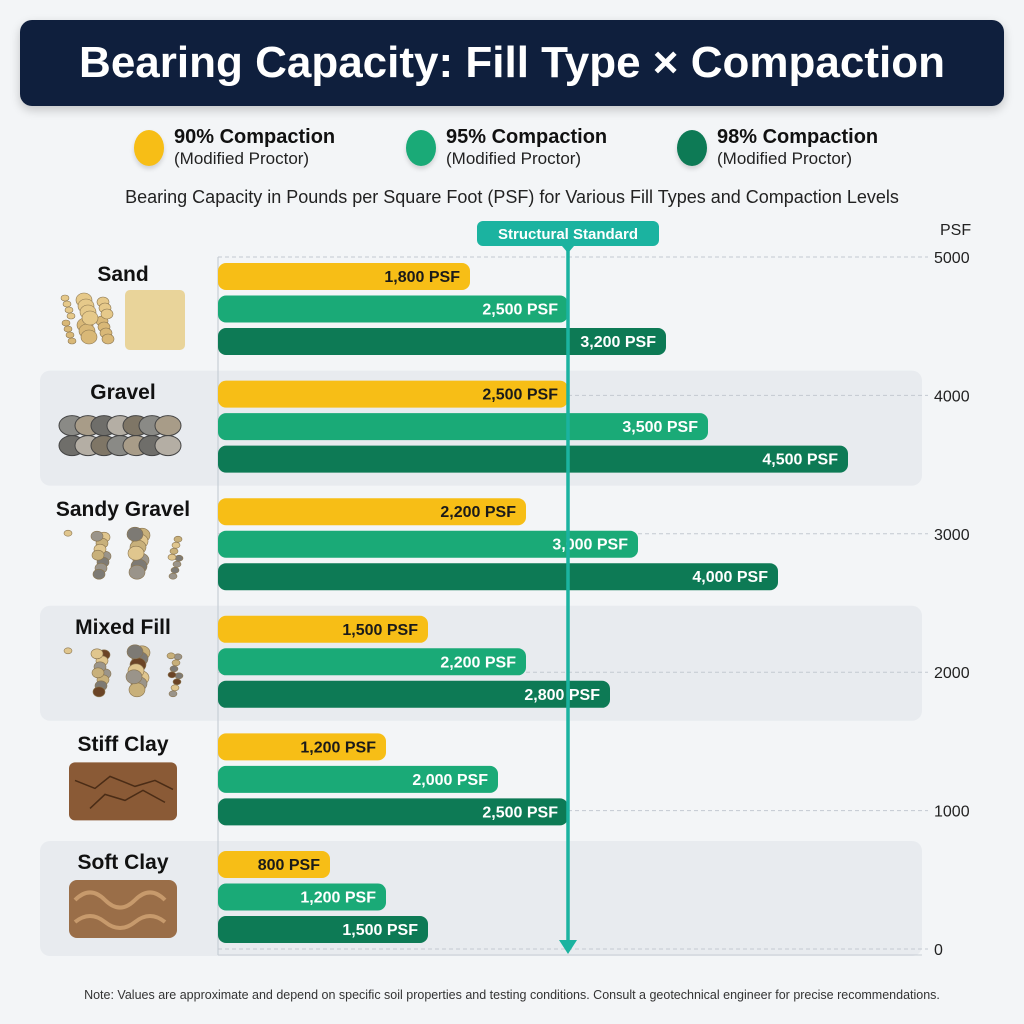 The height and width of the screenshot is (1024, 1024). I want to click on reference-line-label: Structural Standard, so click(568, 234).